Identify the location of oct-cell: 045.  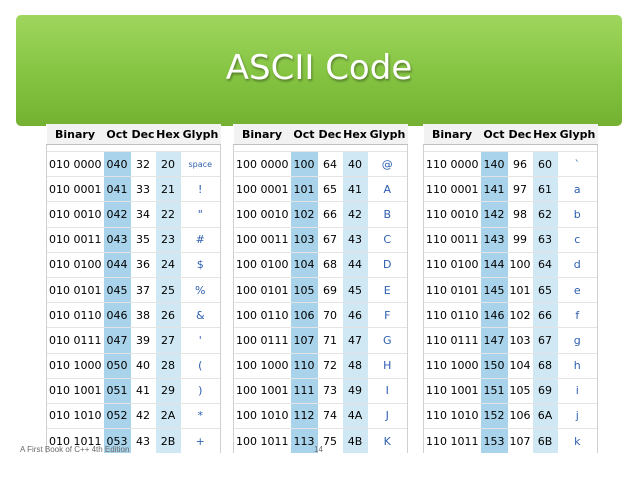
(117, 289).